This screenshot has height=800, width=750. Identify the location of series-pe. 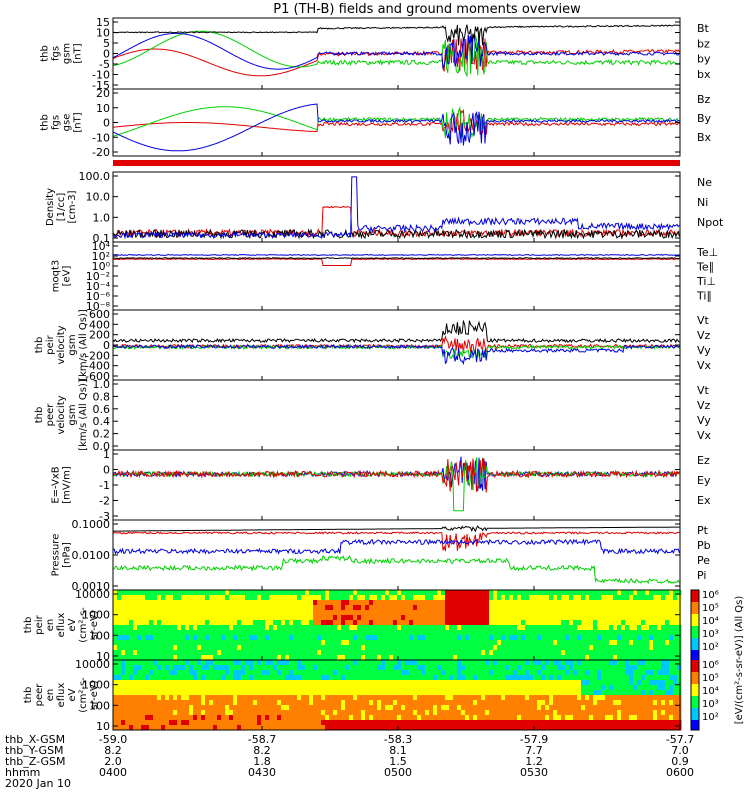
(396, 570).